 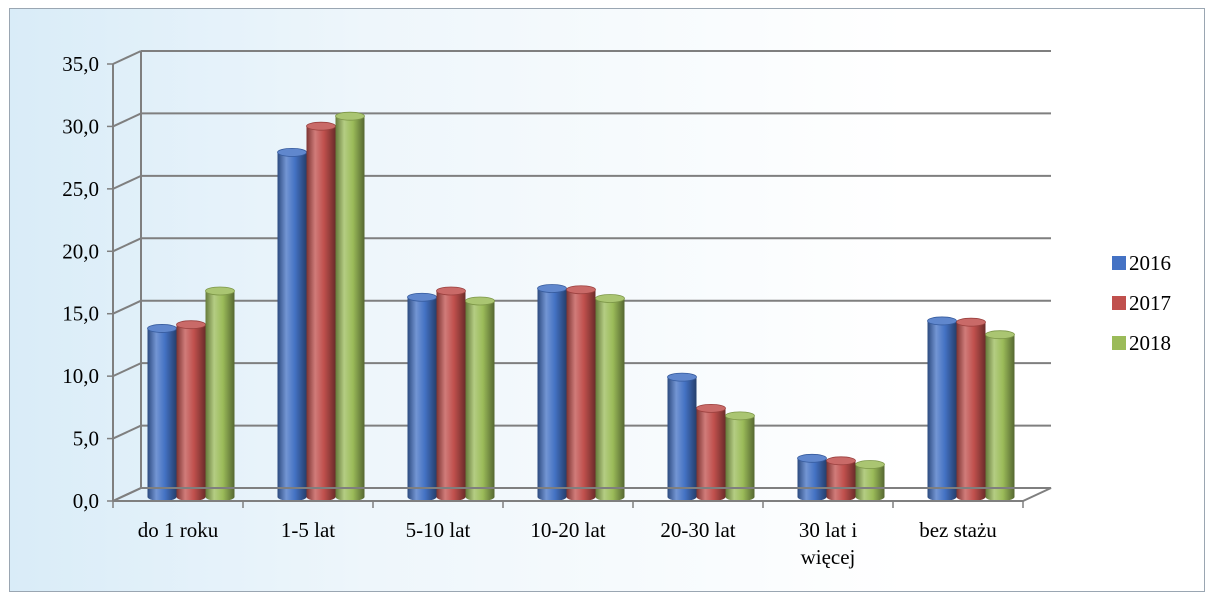 What do you see at coordinates (828, 543) in the screenshot?
I see `x-tick-label: 30 lat i więcej` at bounding box center [828, 543].